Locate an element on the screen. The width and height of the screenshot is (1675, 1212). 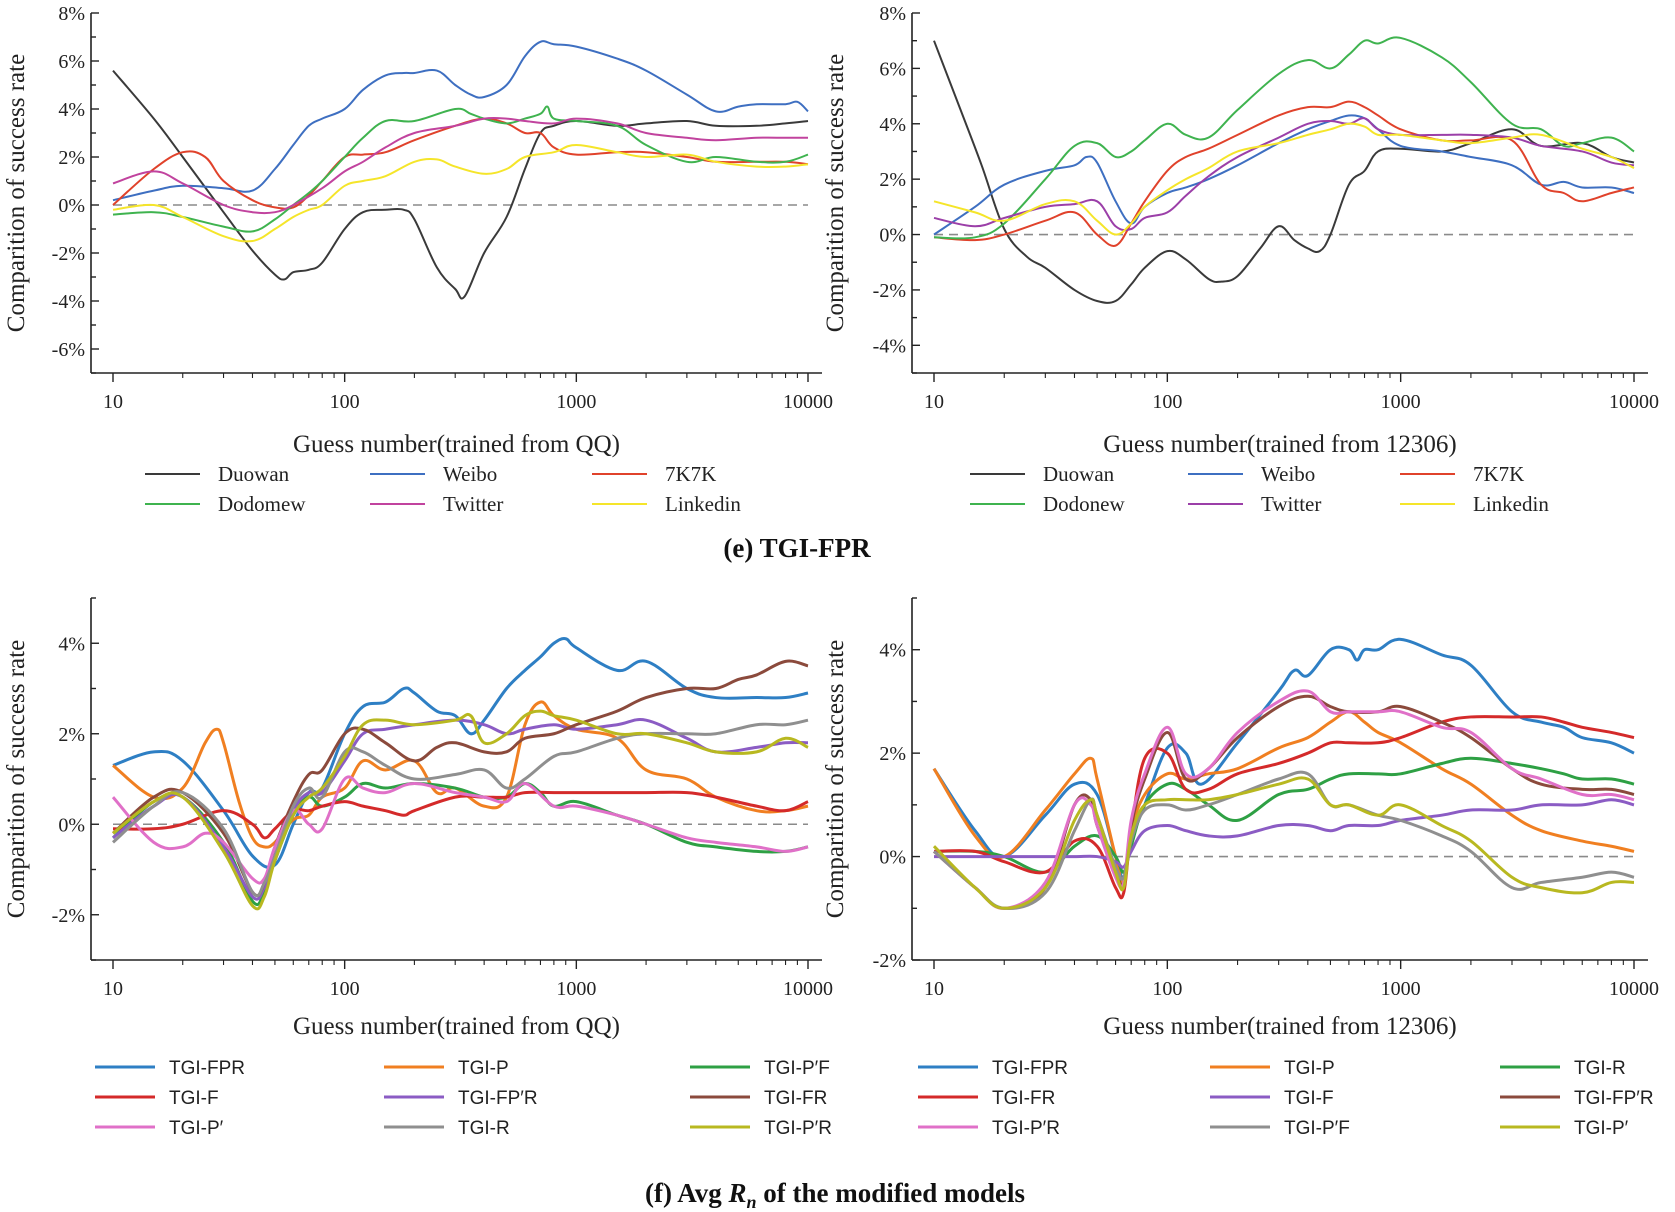
legend-label: Dodonew is located at coordinates (1084, 504).